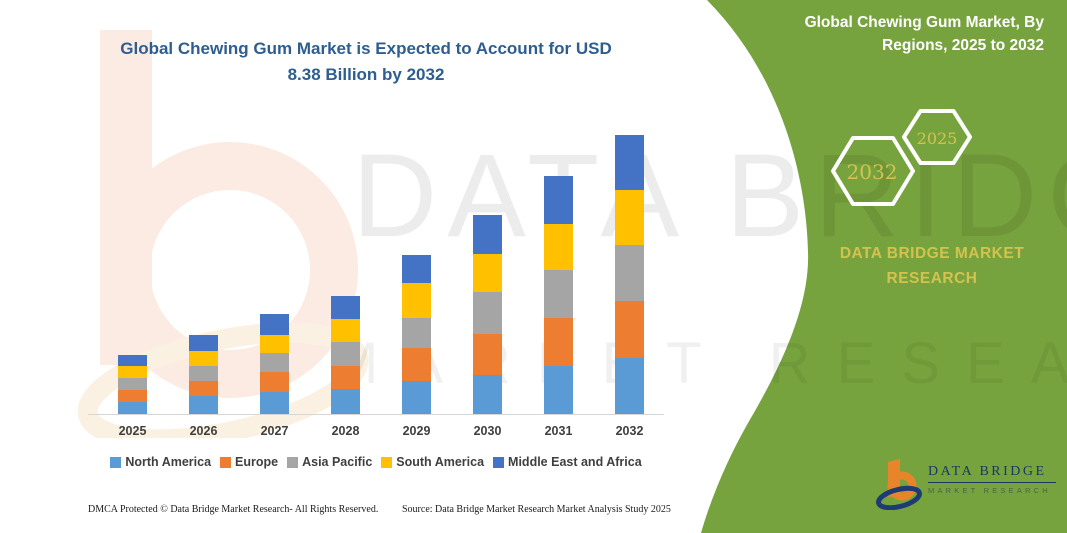 Image resolution: width=1067 pixels, height=533 pixels. What do you see at coordinates (132, 396) in the screenshot?
I see `segment-2025-europe` at bounding box center [132, 396].